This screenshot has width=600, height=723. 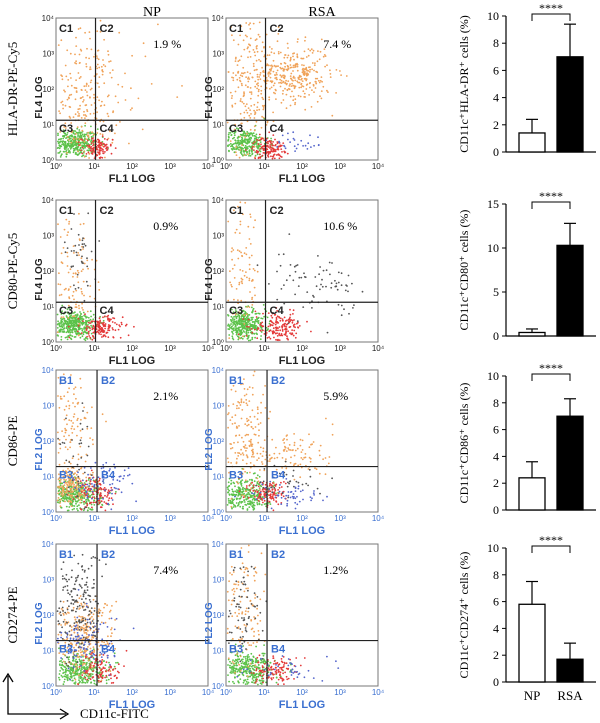 What do you see at coordinates (108, 476) in the screenshot?
I see `quadrant-label: B4` at bounding box center [108, 476].